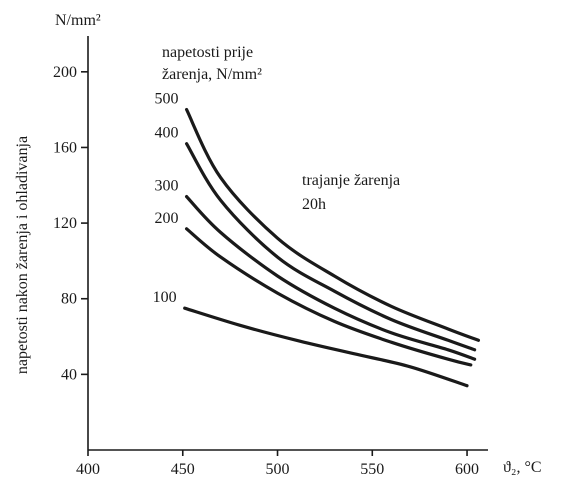  What do you see at coordinates (207, 52) in the screenshot?
I see `legend-title-line-1: napetosti prije` at bounding box center [207, 52].